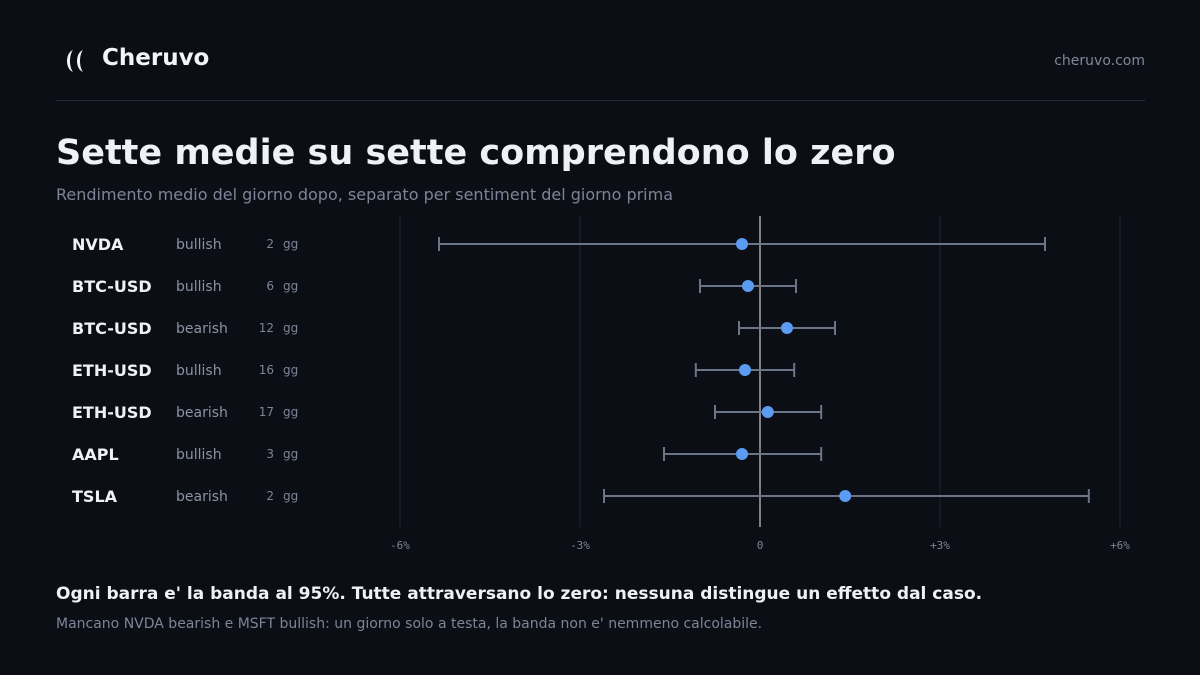 The height and width of the screenshot is (675, 1200). I want to click on row-days: 16, so click(266, 370).